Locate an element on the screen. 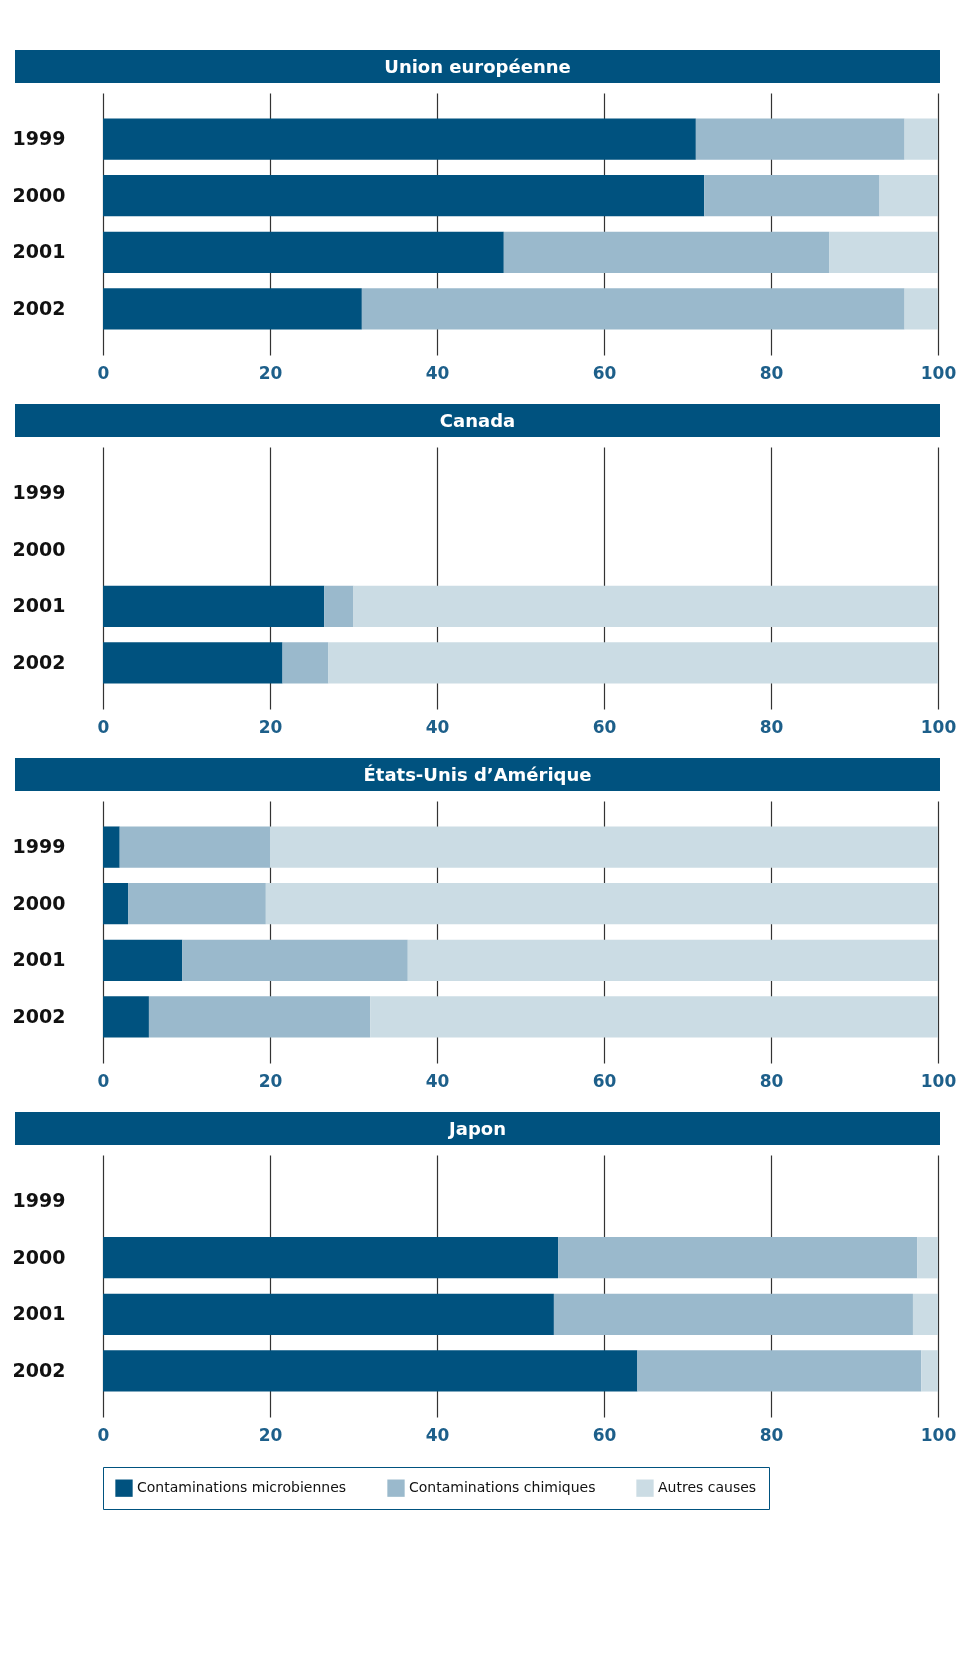 This screenshot has width=965, height=1673. legend-label: Contaminations microbiennes is located at coordinates (242, 1487).